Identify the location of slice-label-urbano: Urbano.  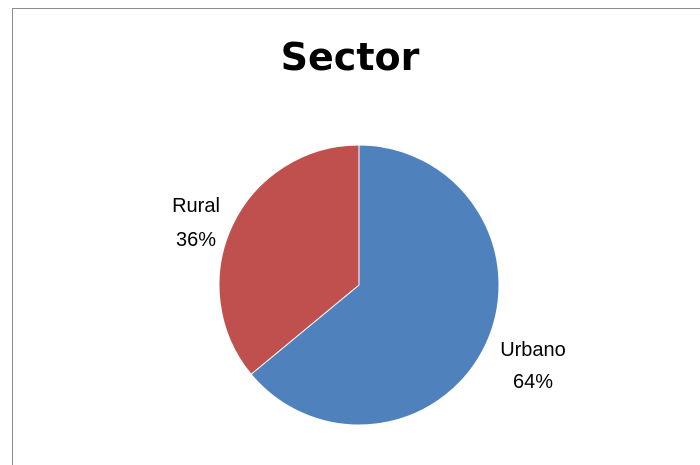
(533, 350).